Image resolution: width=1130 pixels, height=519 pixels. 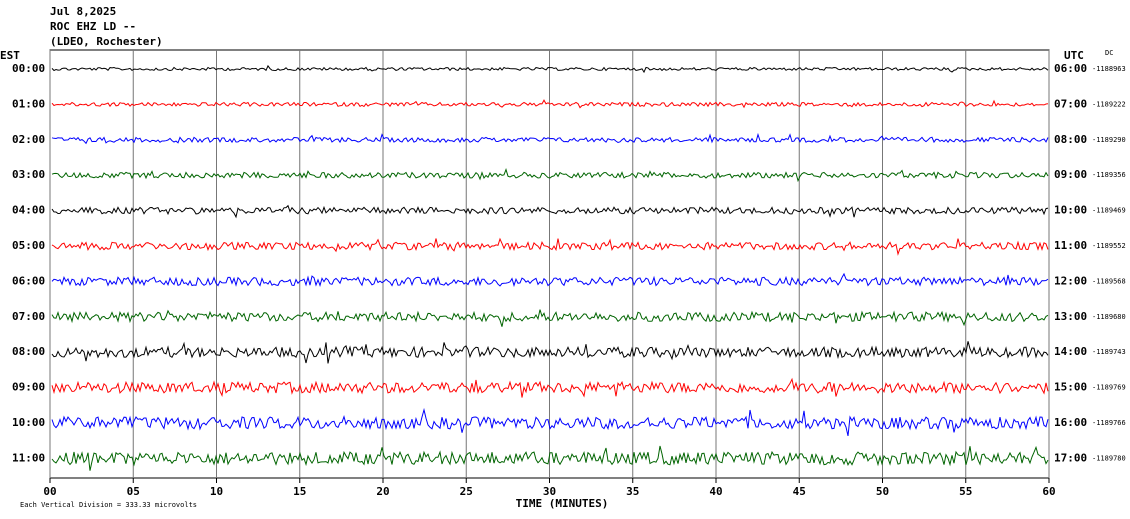 What do you see at coordinates (562, 503) in the screenshot?
I see `x-axis-label: TIME (MINUTES)` at bounding box center [562, 503].